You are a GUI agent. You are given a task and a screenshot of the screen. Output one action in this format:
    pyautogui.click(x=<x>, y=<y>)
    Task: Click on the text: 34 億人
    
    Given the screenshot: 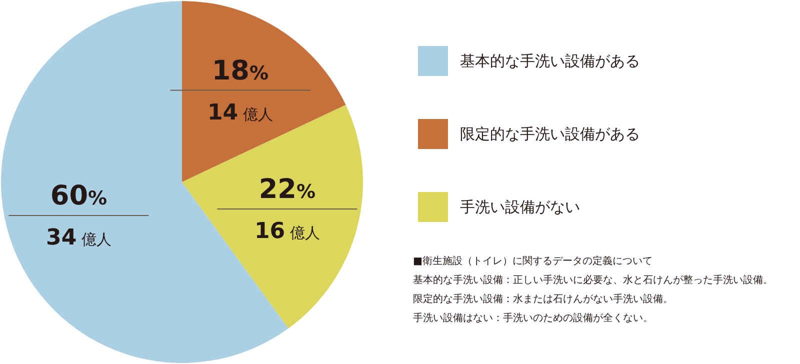 What is the action you would take?
    pyautogui.click(x=79, y=238)
    